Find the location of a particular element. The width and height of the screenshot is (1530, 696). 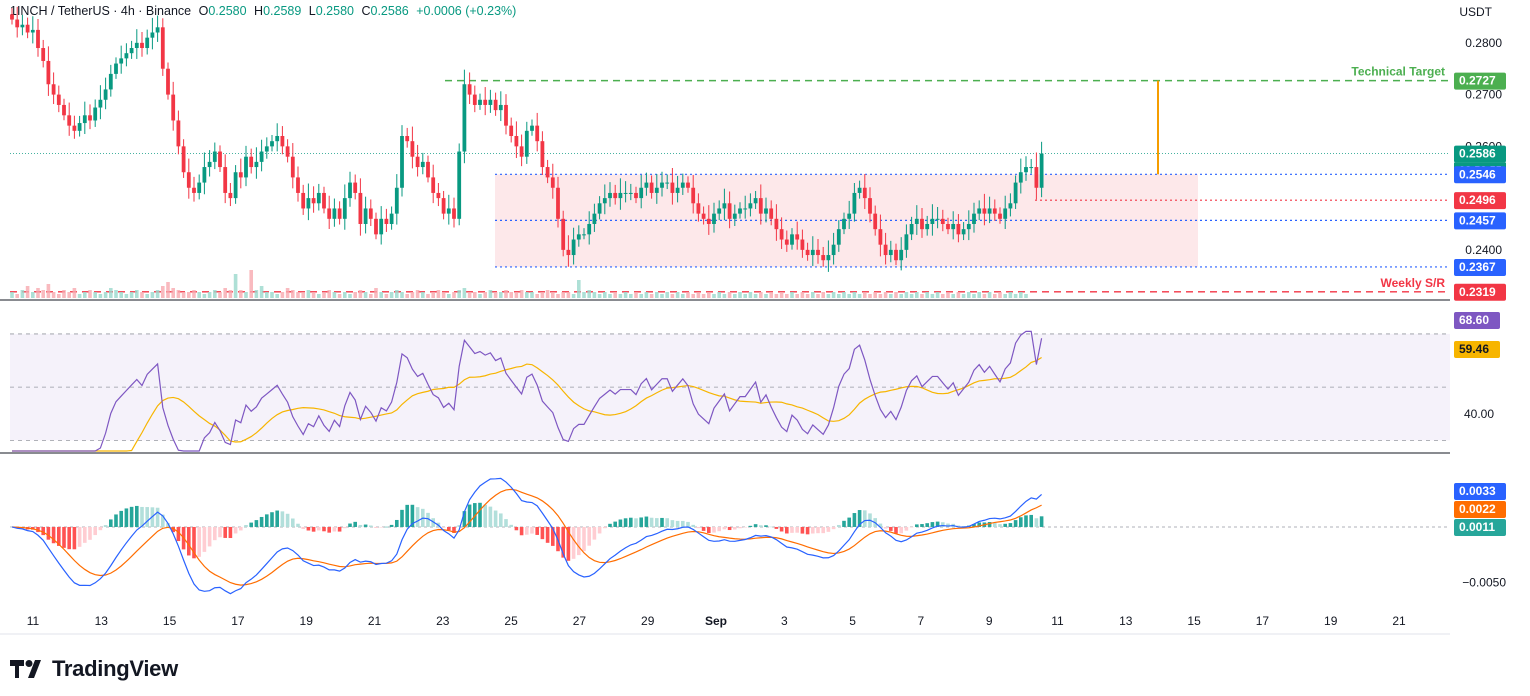

level-tag-3: 0.2457 is located at coordinates (1477, 220).